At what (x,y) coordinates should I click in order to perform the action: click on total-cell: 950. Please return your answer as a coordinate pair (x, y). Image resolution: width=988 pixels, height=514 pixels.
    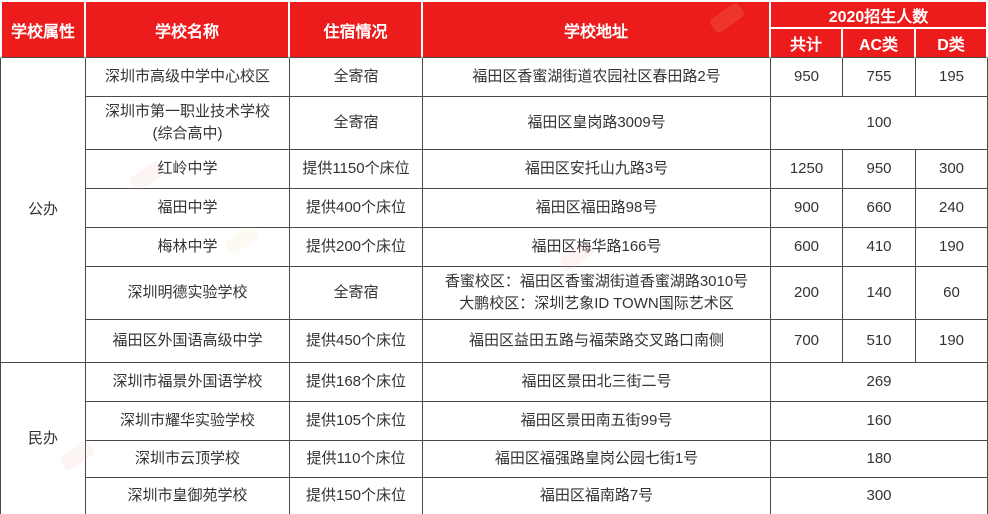
    Looking at the image, I should click on (807, 77).